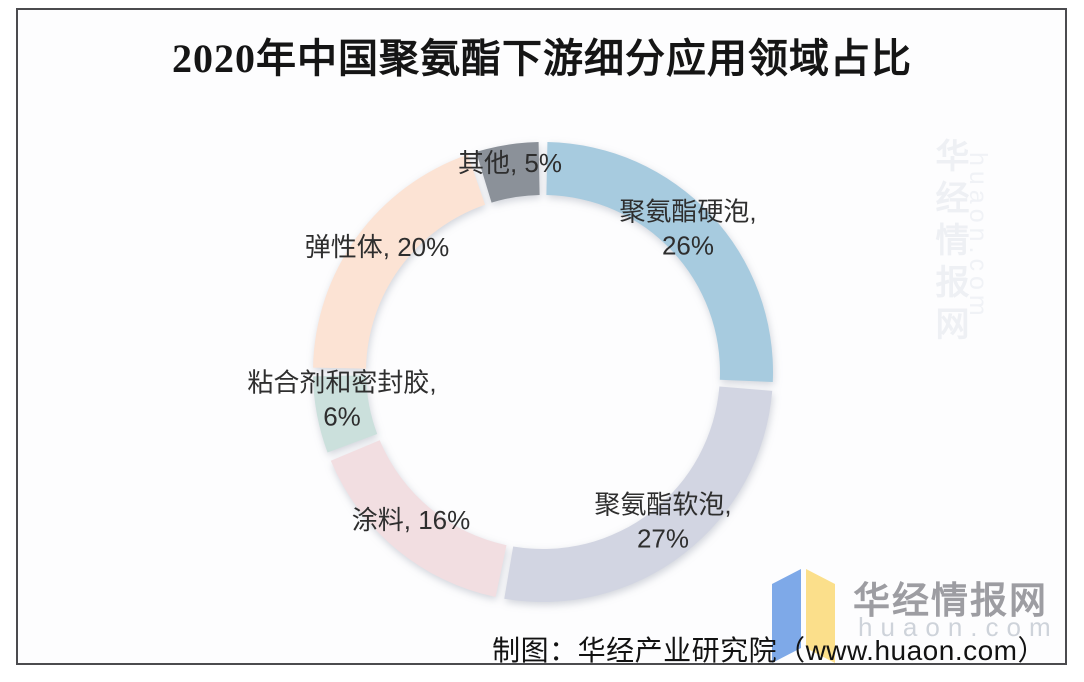 The image size is (1084, 682). What do you see at coordinates (542, 58) in the screenshot?
I see `chart-title: 2020年中国聚氨酯下游细分应用领域占比` at bounding box center [542, 58].